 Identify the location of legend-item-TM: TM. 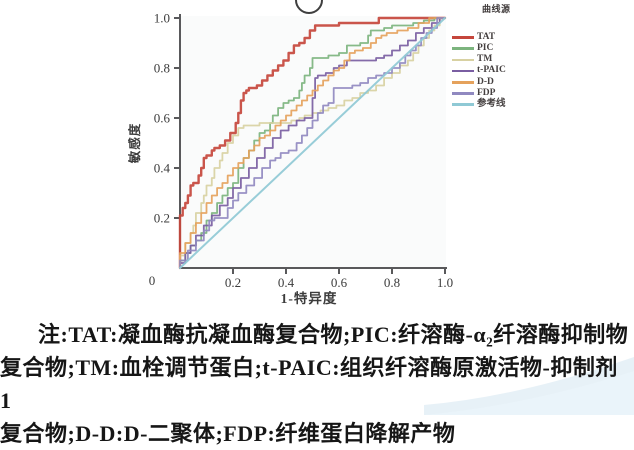
(512, 59).